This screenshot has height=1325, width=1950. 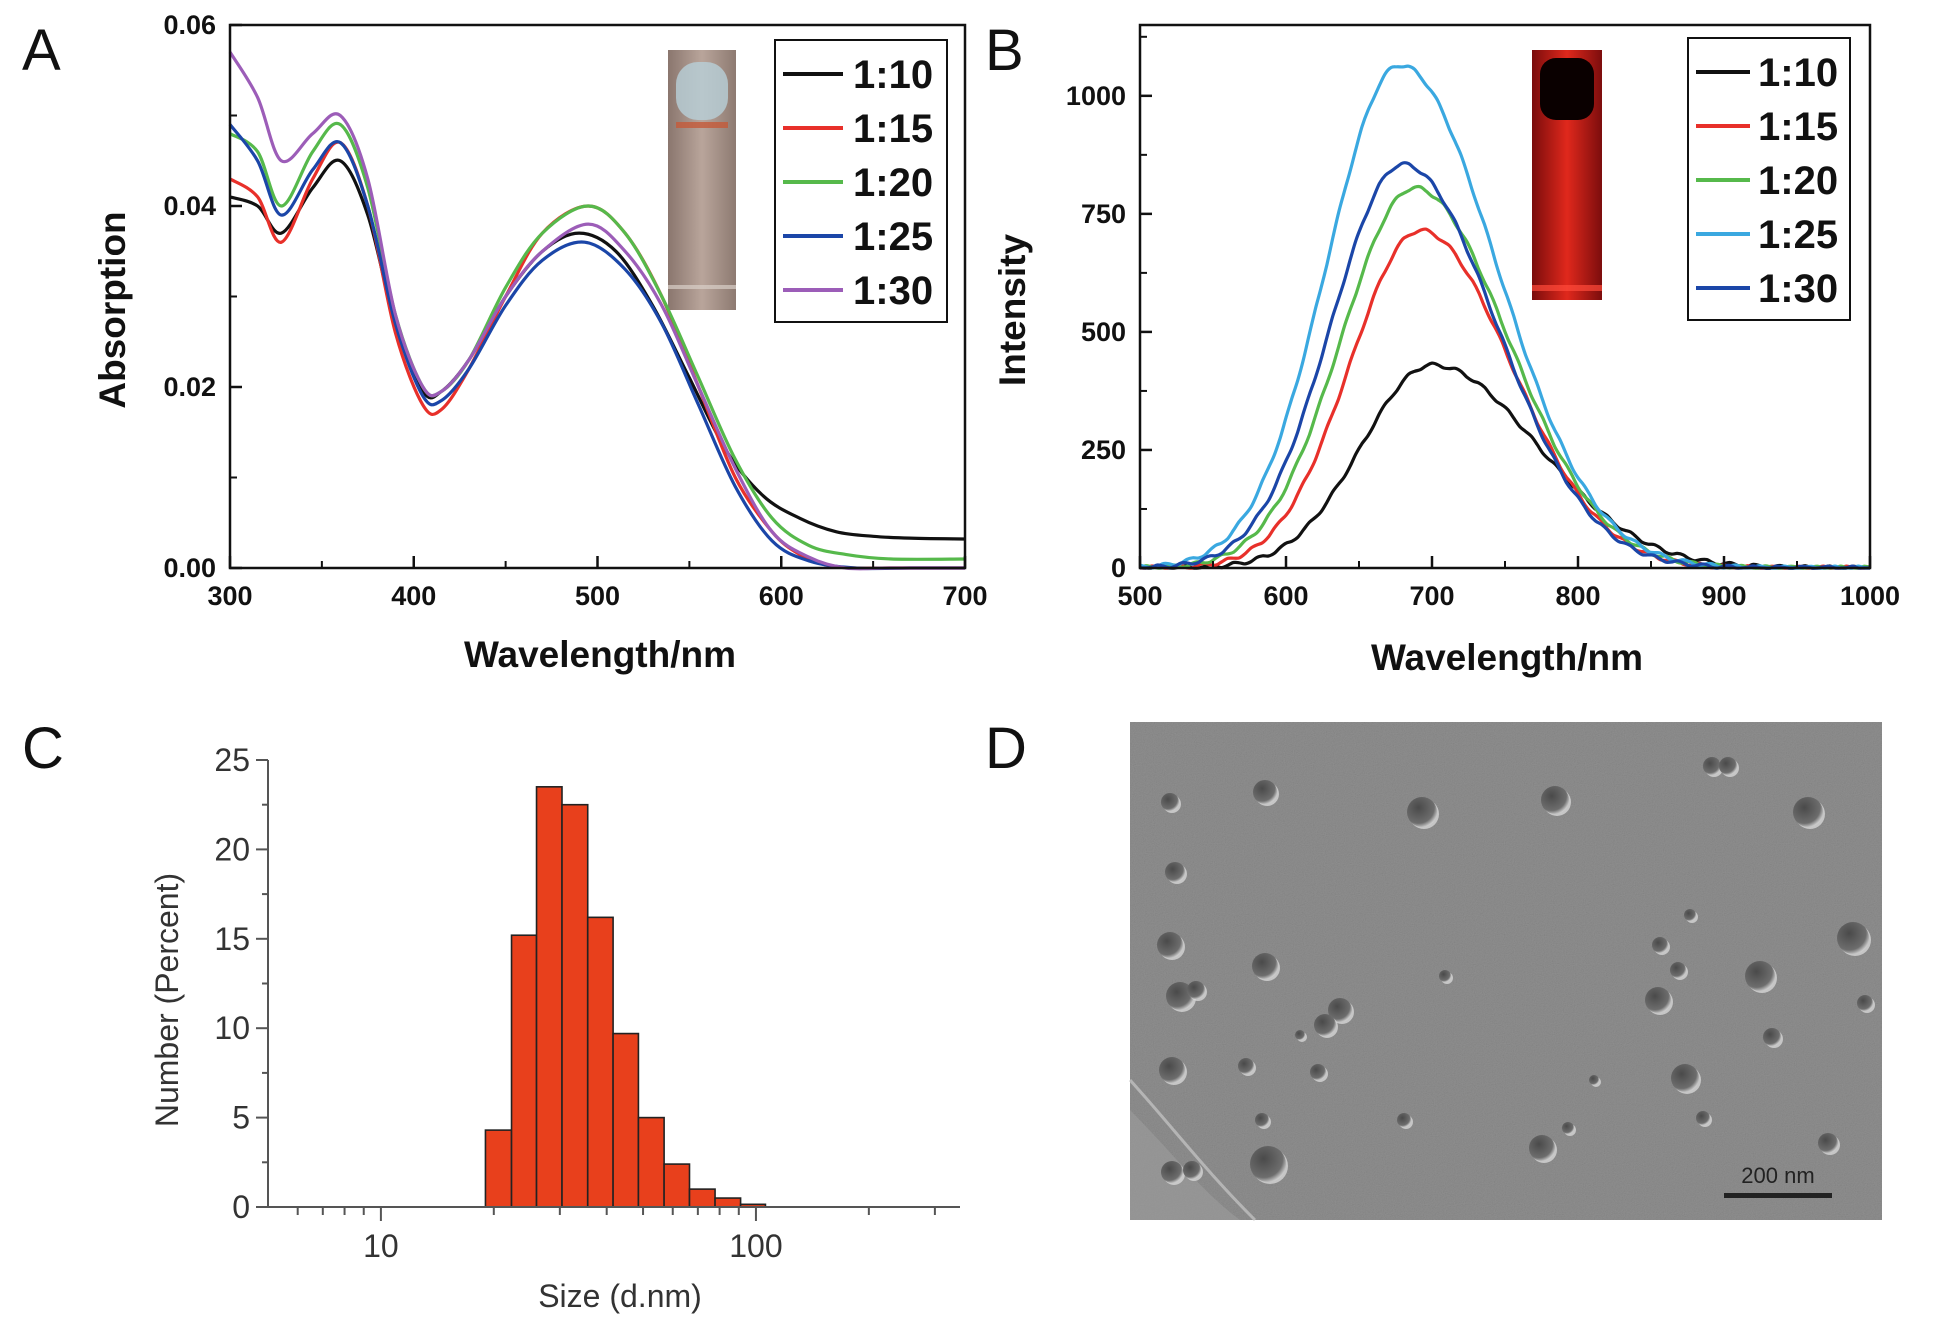 What do you see at coordinates (413, 596) in the screenshot?
I see `x-tick-label-a: 400` at bounding box center [413, 596].